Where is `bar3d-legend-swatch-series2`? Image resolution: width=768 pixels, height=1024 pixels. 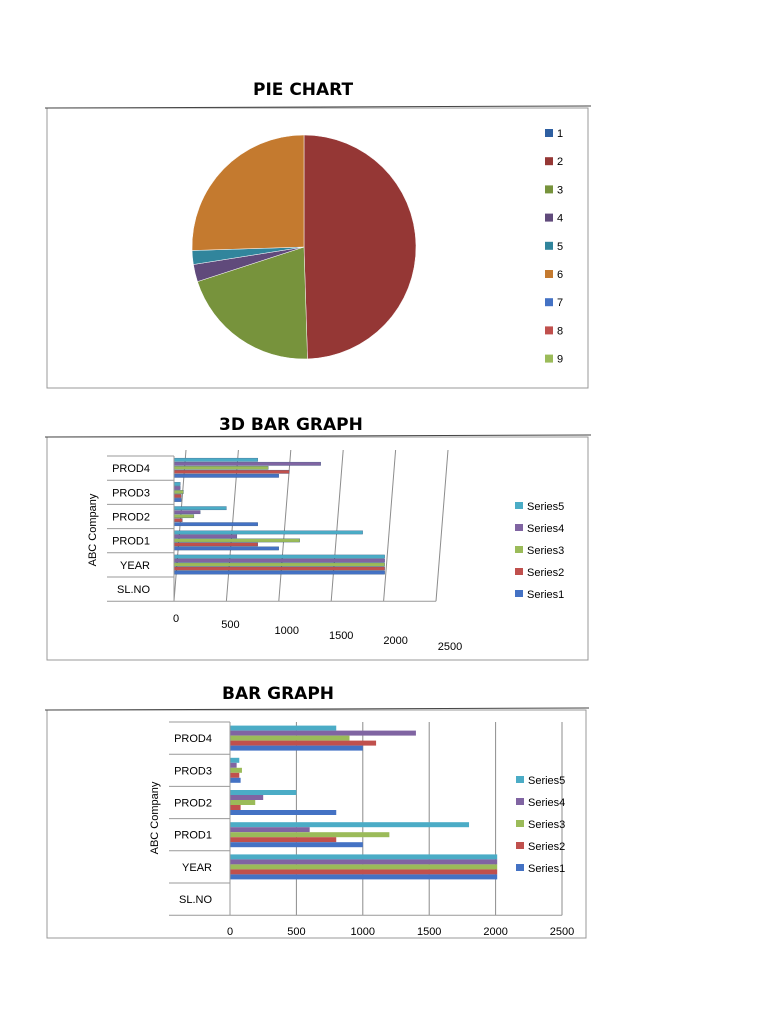 bar3d-legend-swatch-series2 is located at coordinates (519, 571).